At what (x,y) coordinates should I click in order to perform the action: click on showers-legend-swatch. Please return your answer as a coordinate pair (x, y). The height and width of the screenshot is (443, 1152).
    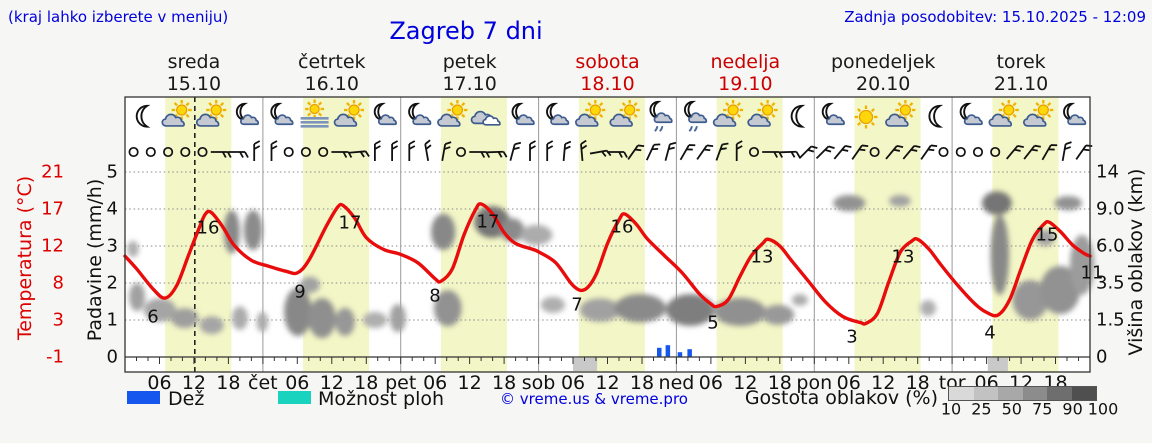
    Looking at the image, I should click on (294, 397).